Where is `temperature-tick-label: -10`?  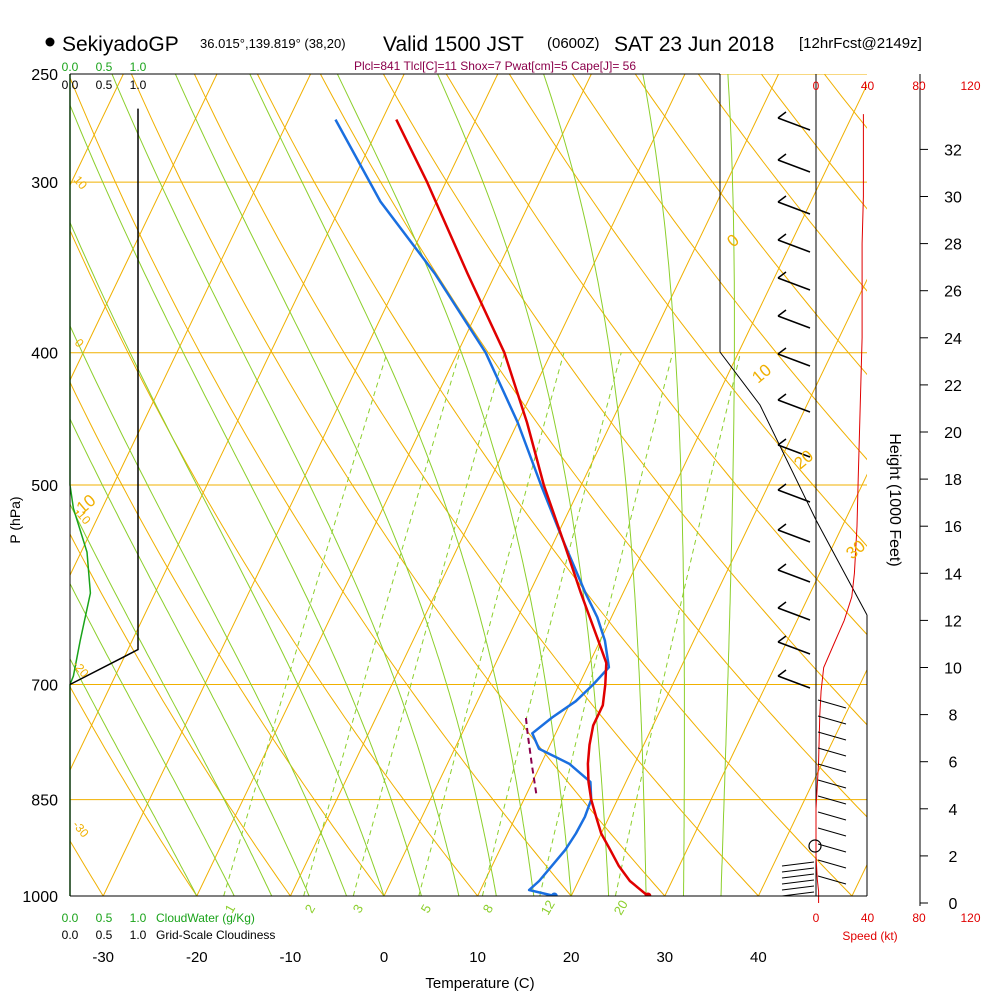
temperature-tick-label: -10 is located at coordinates (291, 957).